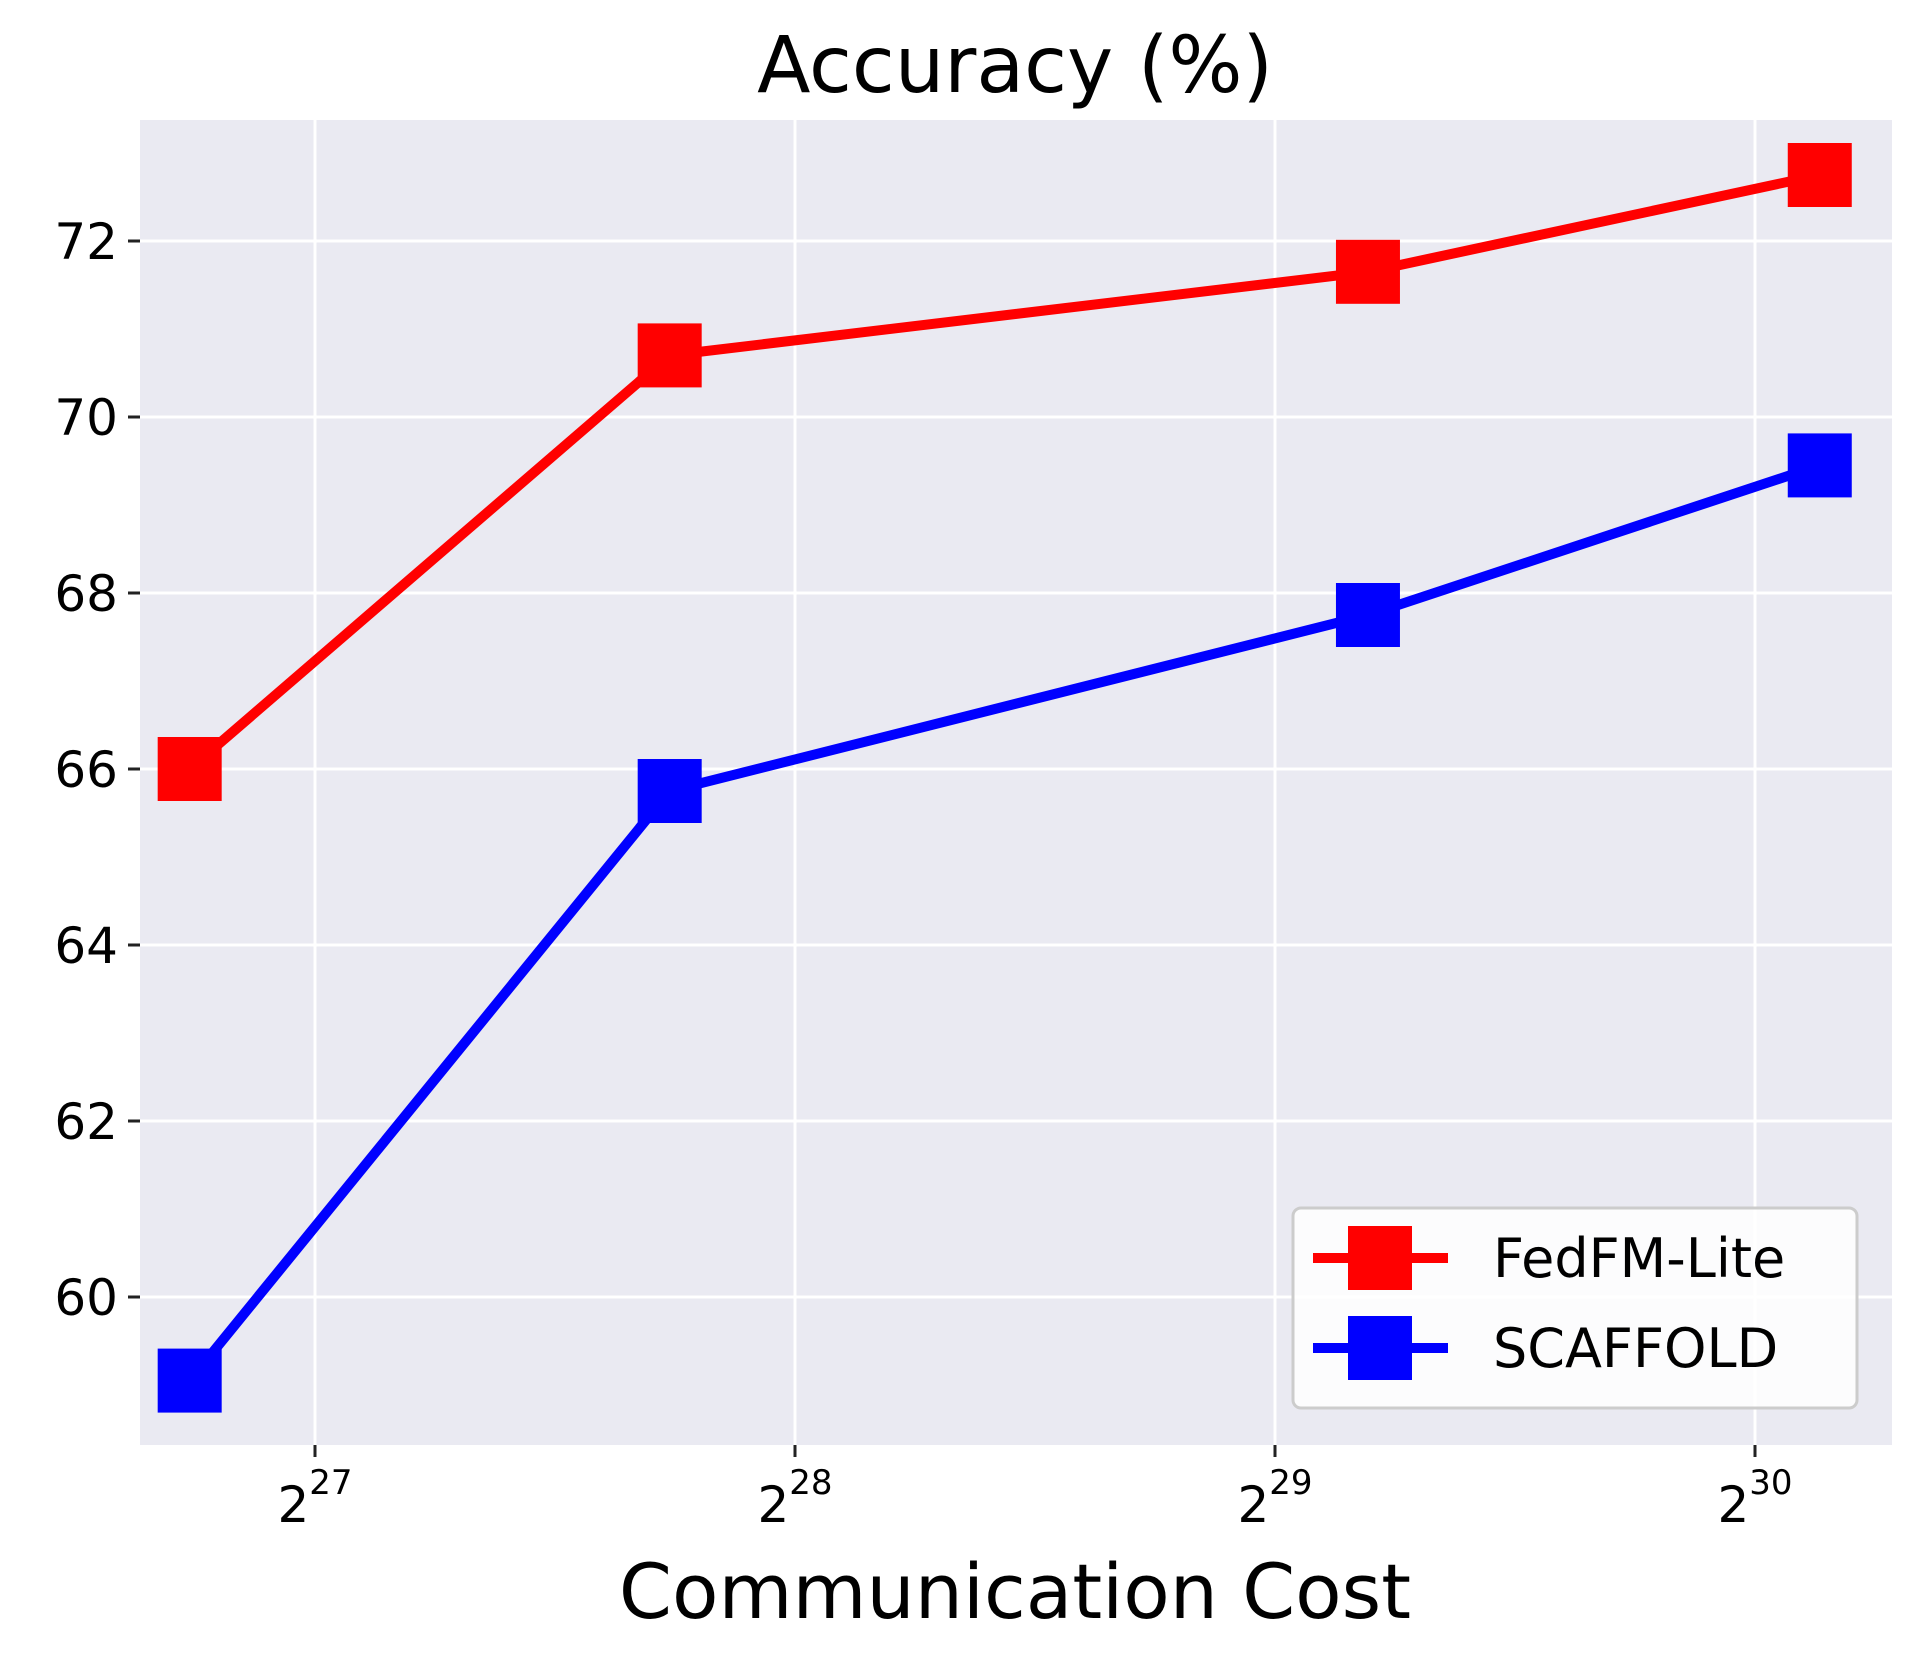 The height and width of the screenshot is (1655, 1912). What do you see at coordinates (1015, 66) in the screenshot?
I see `chart-title: Accuracy (%)` at bounding box center [1015, 66].